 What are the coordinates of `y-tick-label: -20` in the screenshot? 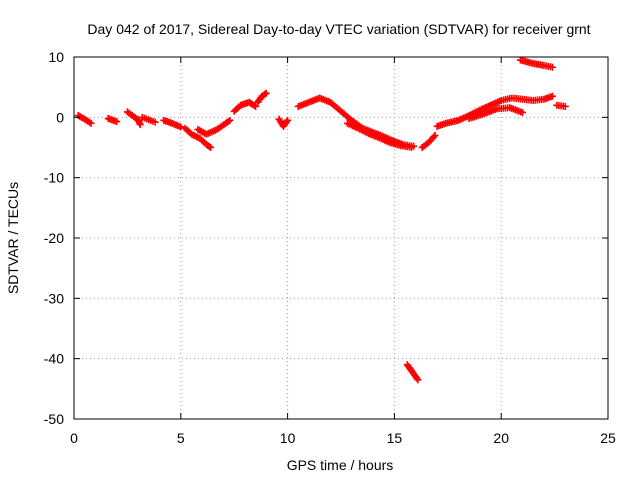 It's located at (54, 238).